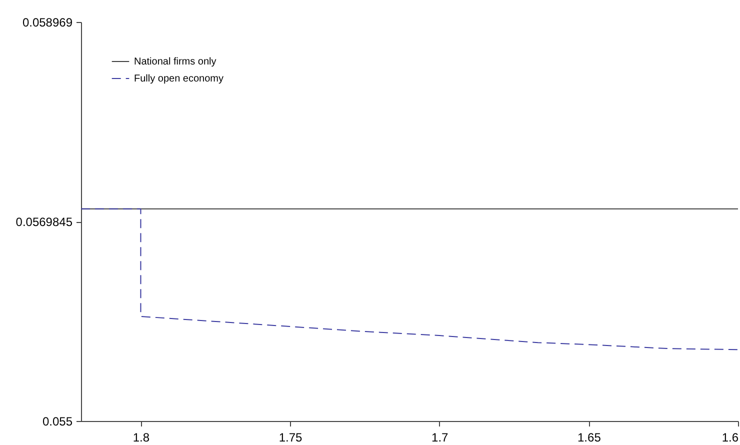 The height and width of the screenshot is (445, 740). I want to click on y-tick-label: 0.0569845, so click(44, 222).